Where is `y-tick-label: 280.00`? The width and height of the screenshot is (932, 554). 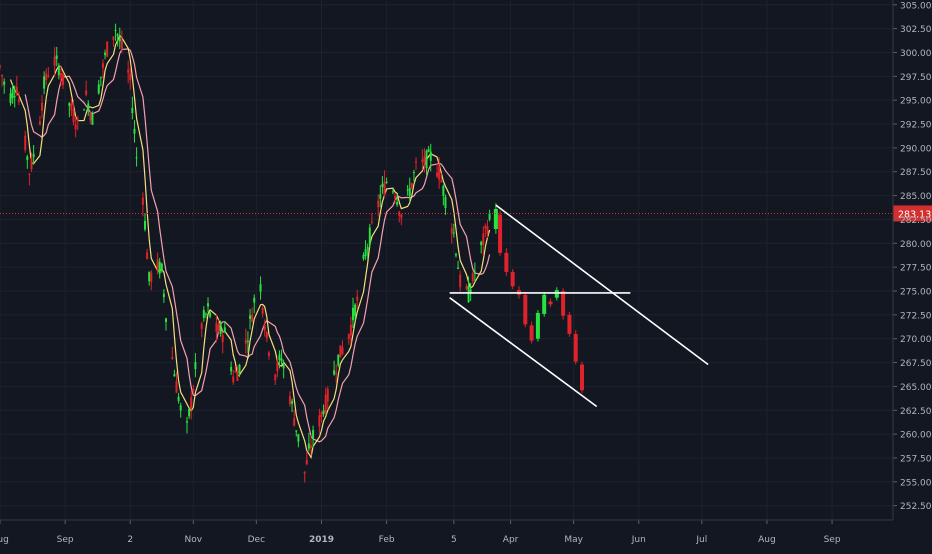 y-tick-label: 280.00 is located at coordinates (916, 245).